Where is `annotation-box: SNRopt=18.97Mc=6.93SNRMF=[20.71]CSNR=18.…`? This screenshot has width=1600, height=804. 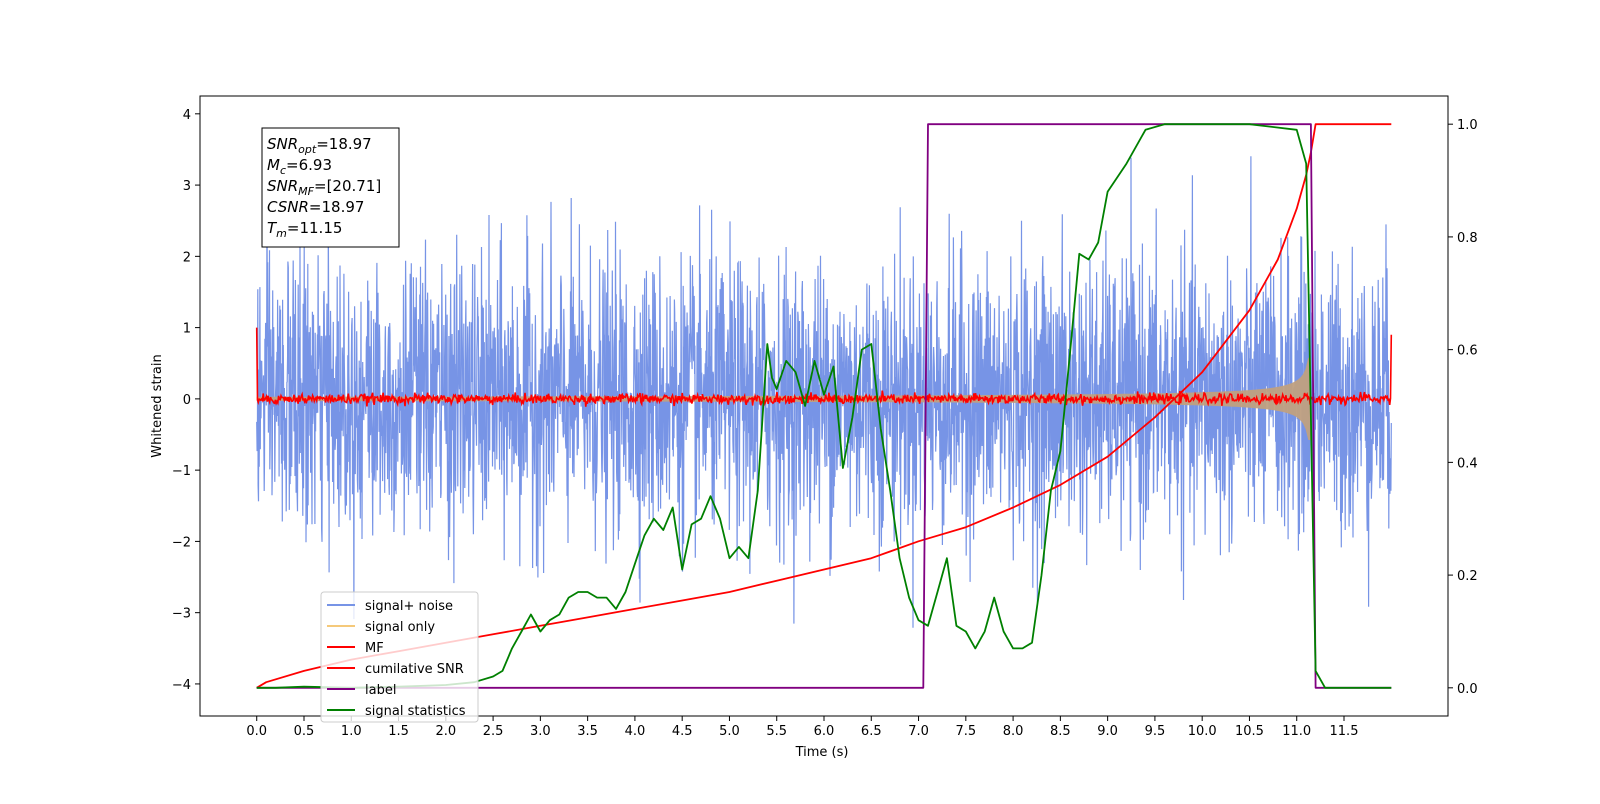
annotation-box: SNRopt=18.97Mc=6.93SNRMF=[20.71]CSNR=18.… is located at coordinates (330, 187).